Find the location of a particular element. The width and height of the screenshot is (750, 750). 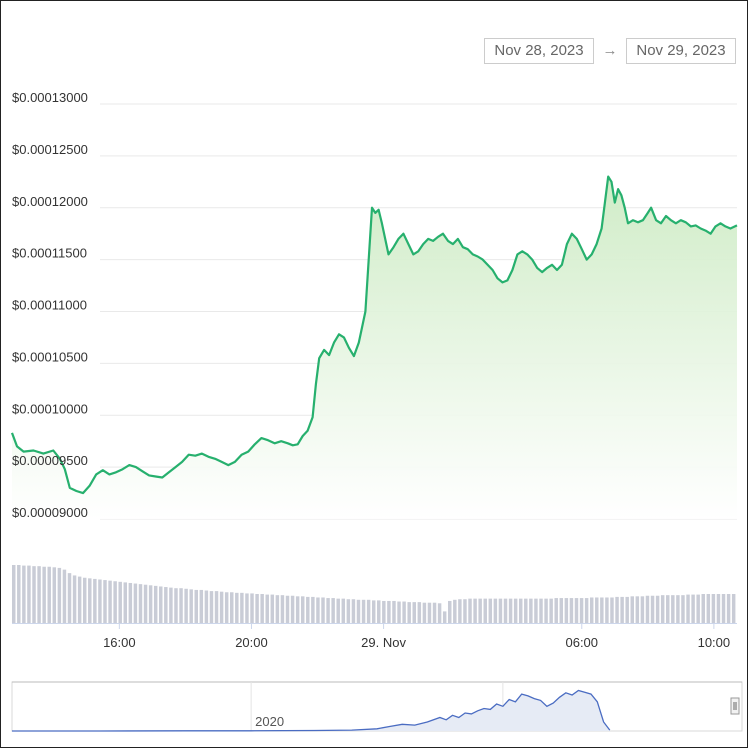

date-from-input: Nov 28, 2023 is located at coordinates (539, 51).